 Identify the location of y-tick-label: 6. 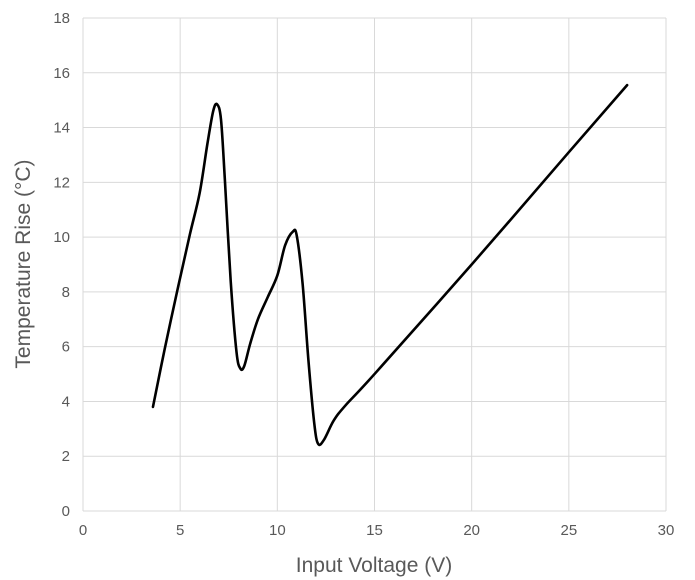
(66, 347).